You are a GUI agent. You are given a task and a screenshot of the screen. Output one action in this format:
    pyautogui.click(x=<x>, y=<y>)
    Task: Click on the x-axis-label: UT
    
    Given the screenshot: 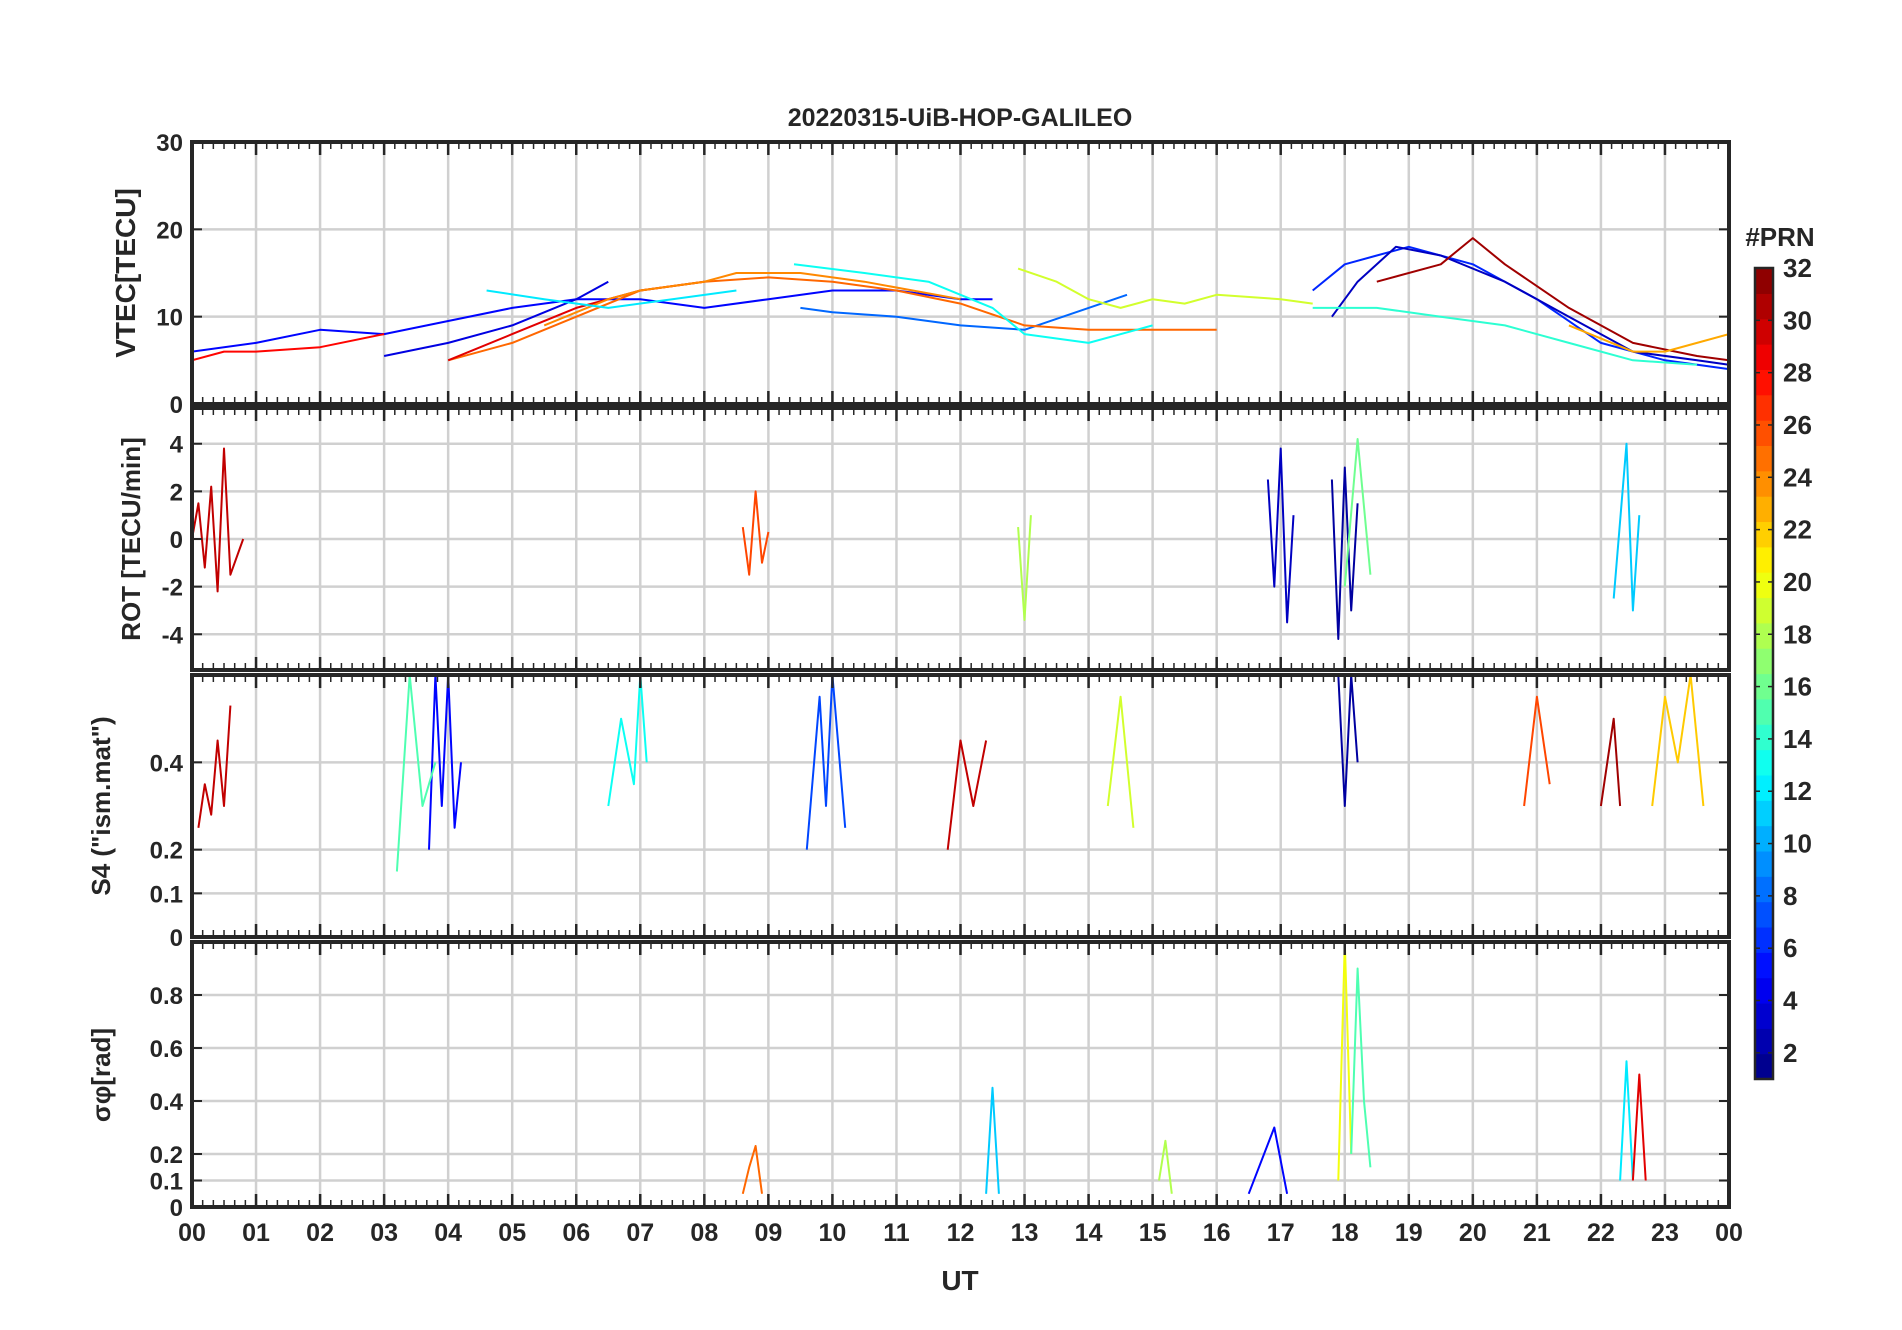 What is the action you would take?
    pyautogui.click(x=959, y=1280)
    